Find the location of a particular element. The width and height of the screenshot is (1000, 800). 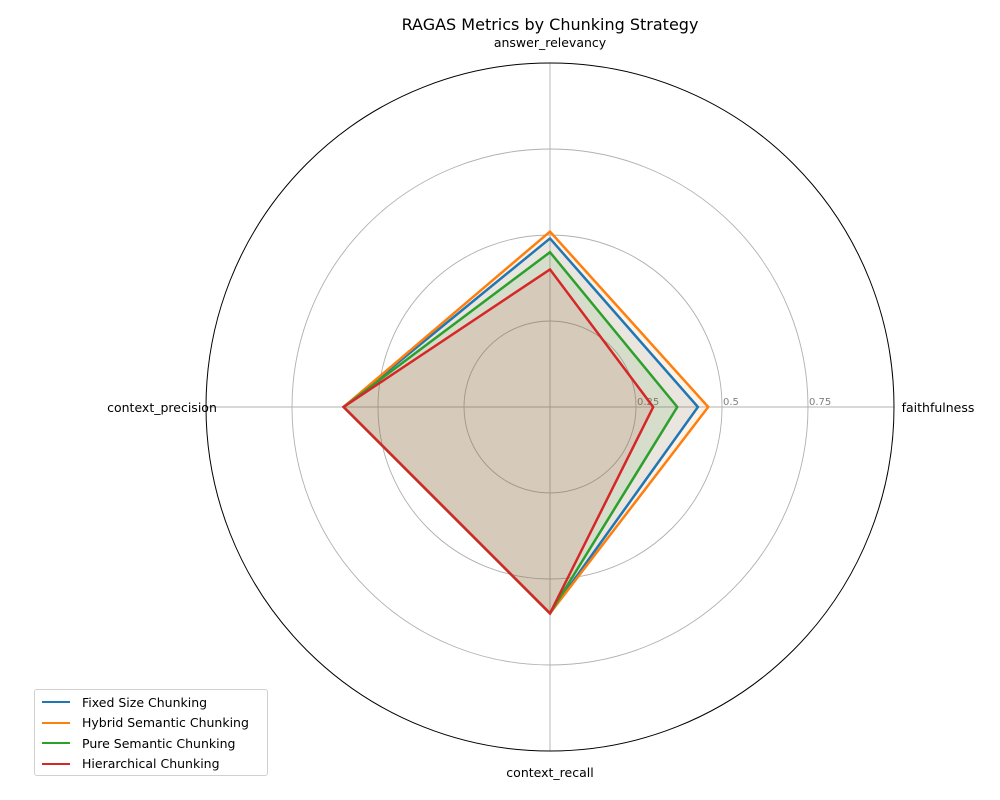

legend-item: Pure Semantic Chunking is located at coordinates (151, 743).